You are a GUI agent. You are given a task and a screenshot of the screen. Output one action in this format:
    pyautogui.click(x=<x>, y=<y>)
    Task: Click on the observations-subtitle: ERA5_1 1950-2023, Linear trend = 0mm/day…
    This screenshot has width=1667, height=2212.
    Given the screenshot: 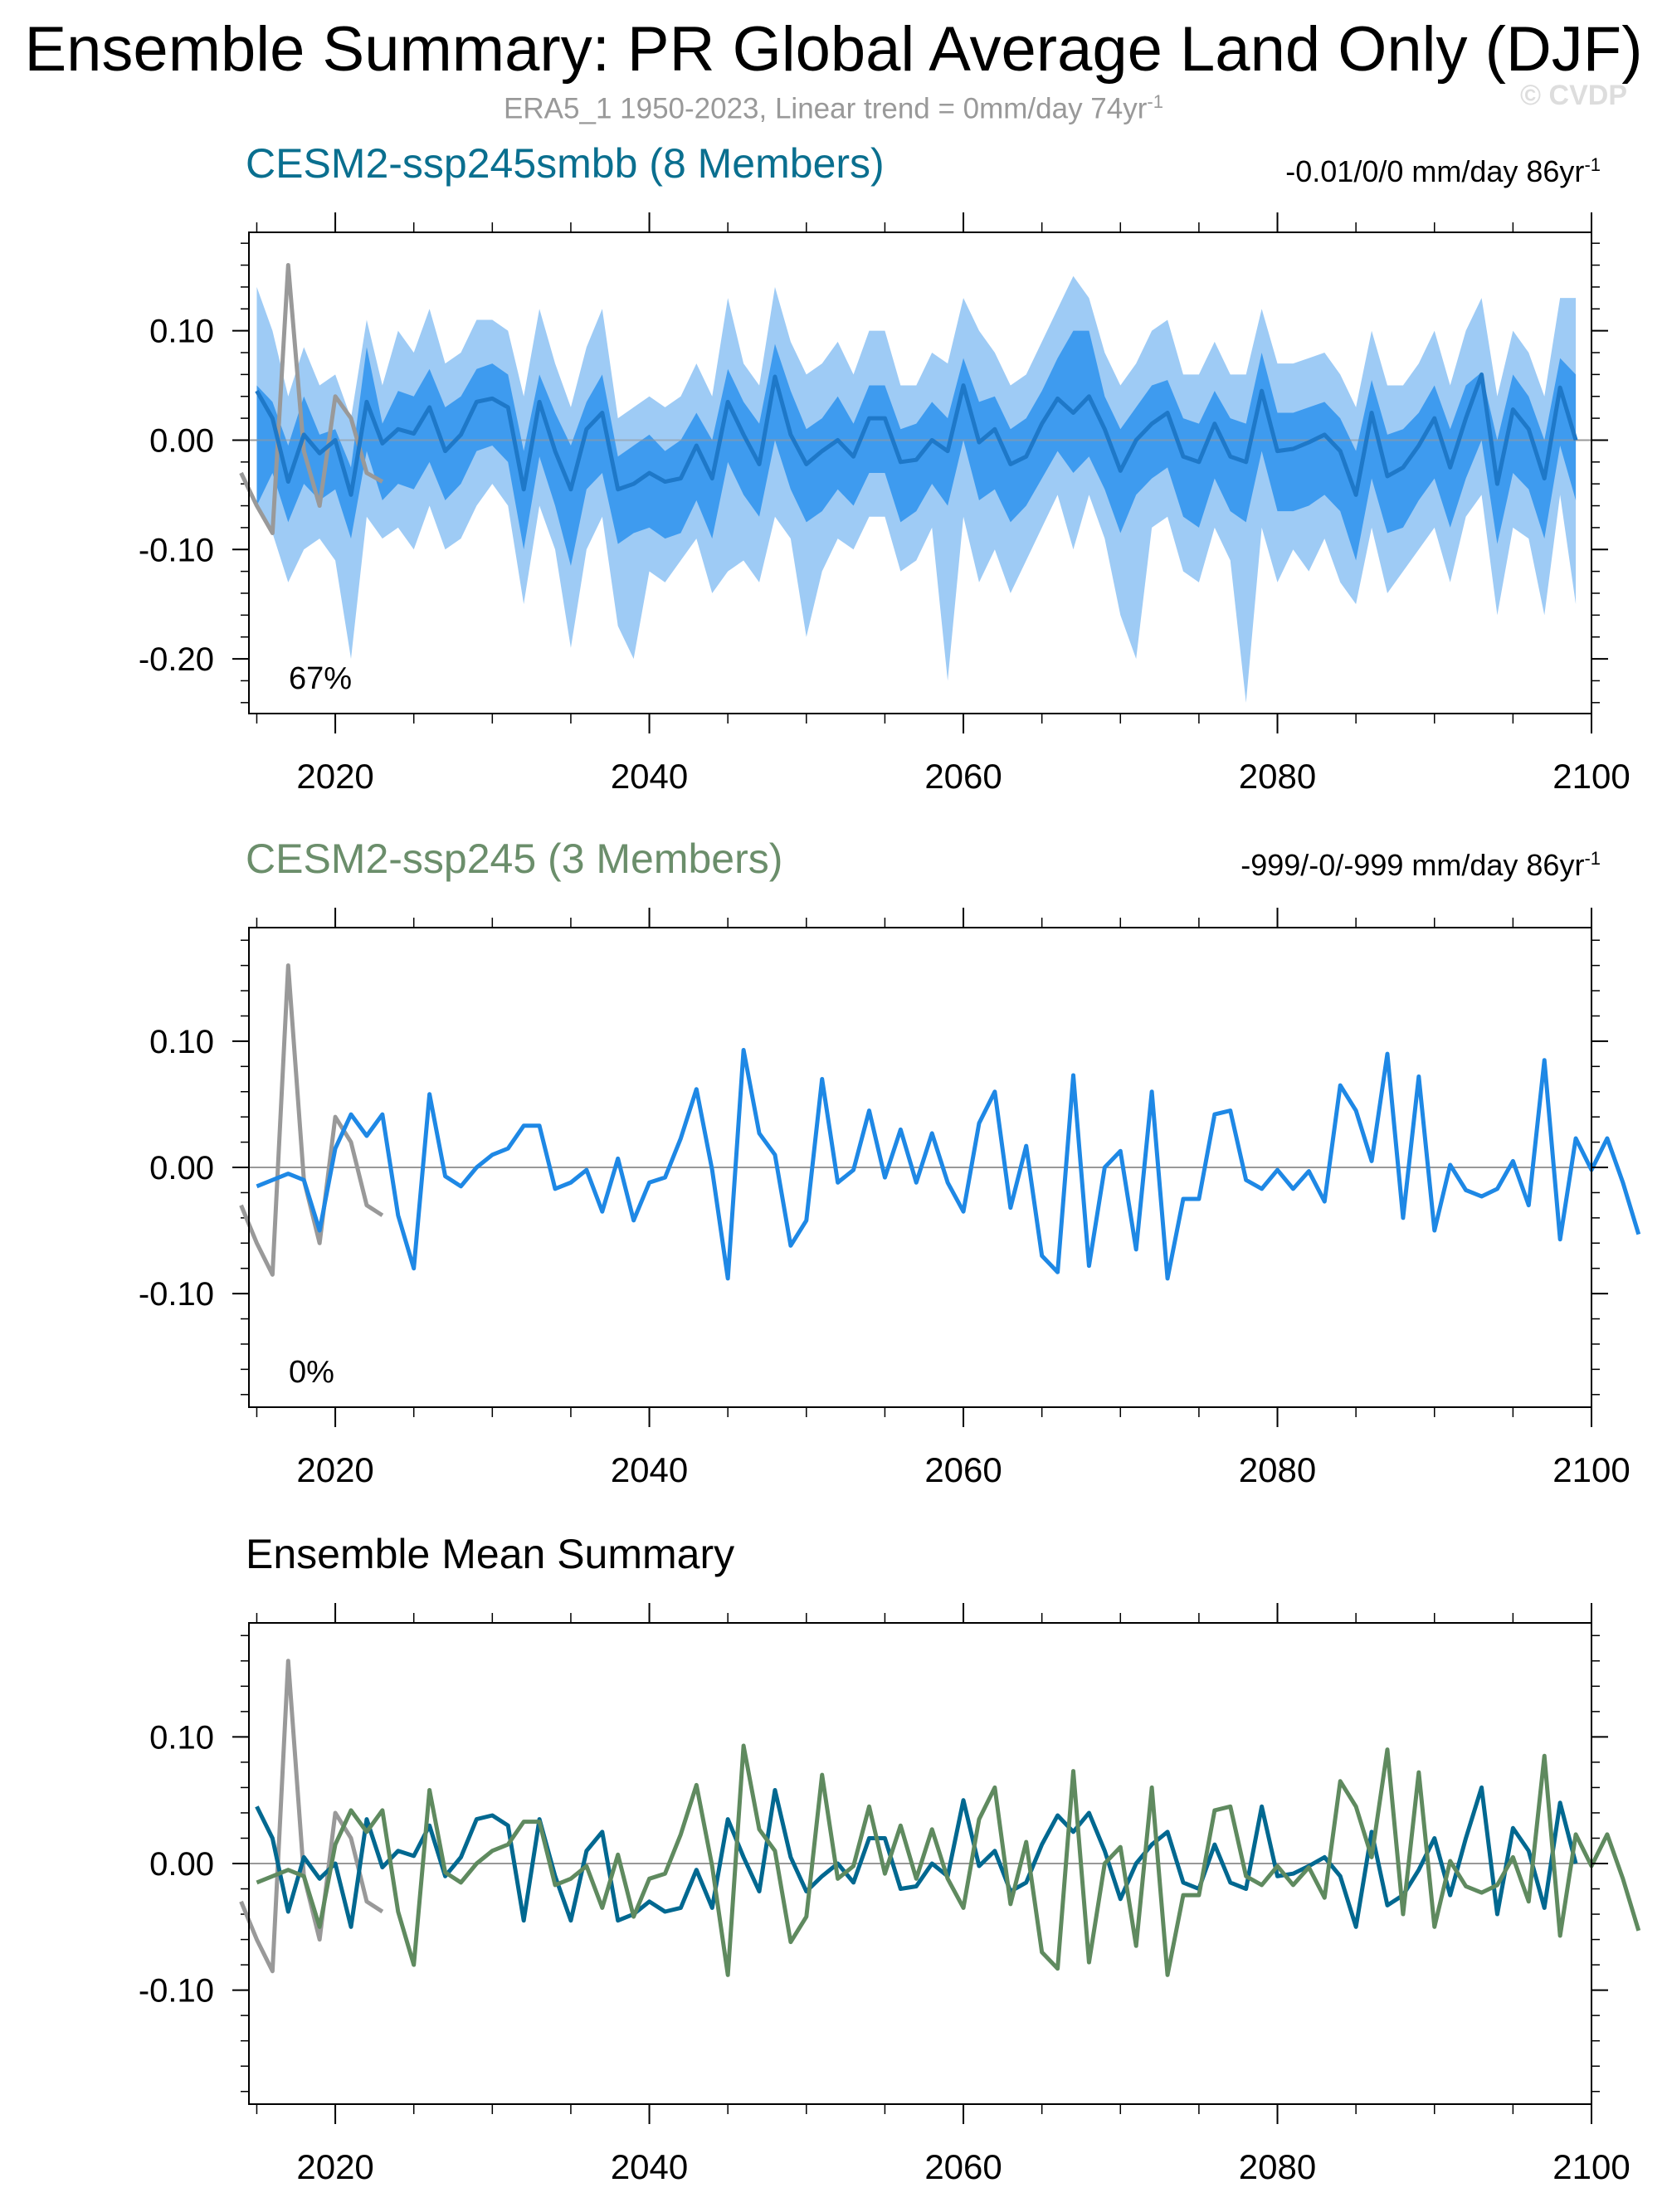 What is the action you would take?
    pyautogui.click(x=834, y=108)
    